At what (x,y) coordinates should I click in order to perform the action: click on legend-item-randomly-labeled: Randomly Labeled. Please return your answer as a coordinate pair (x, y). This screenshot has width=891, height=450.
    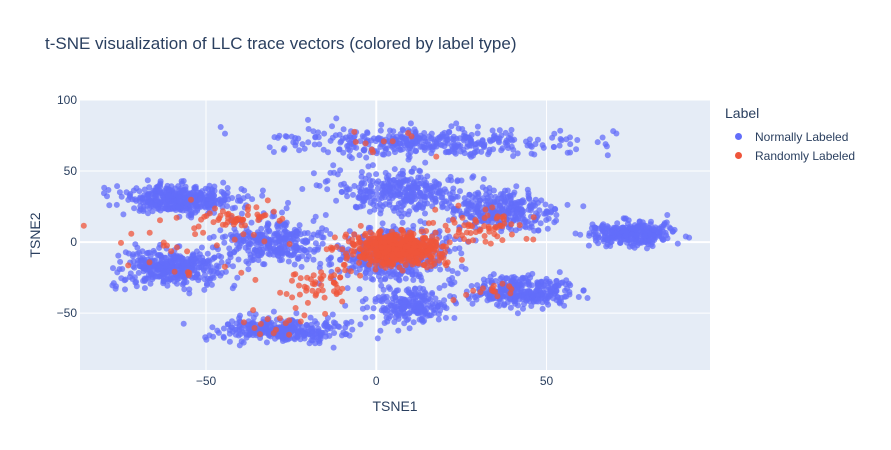
    Looking at the image, I should click on (795, 155).